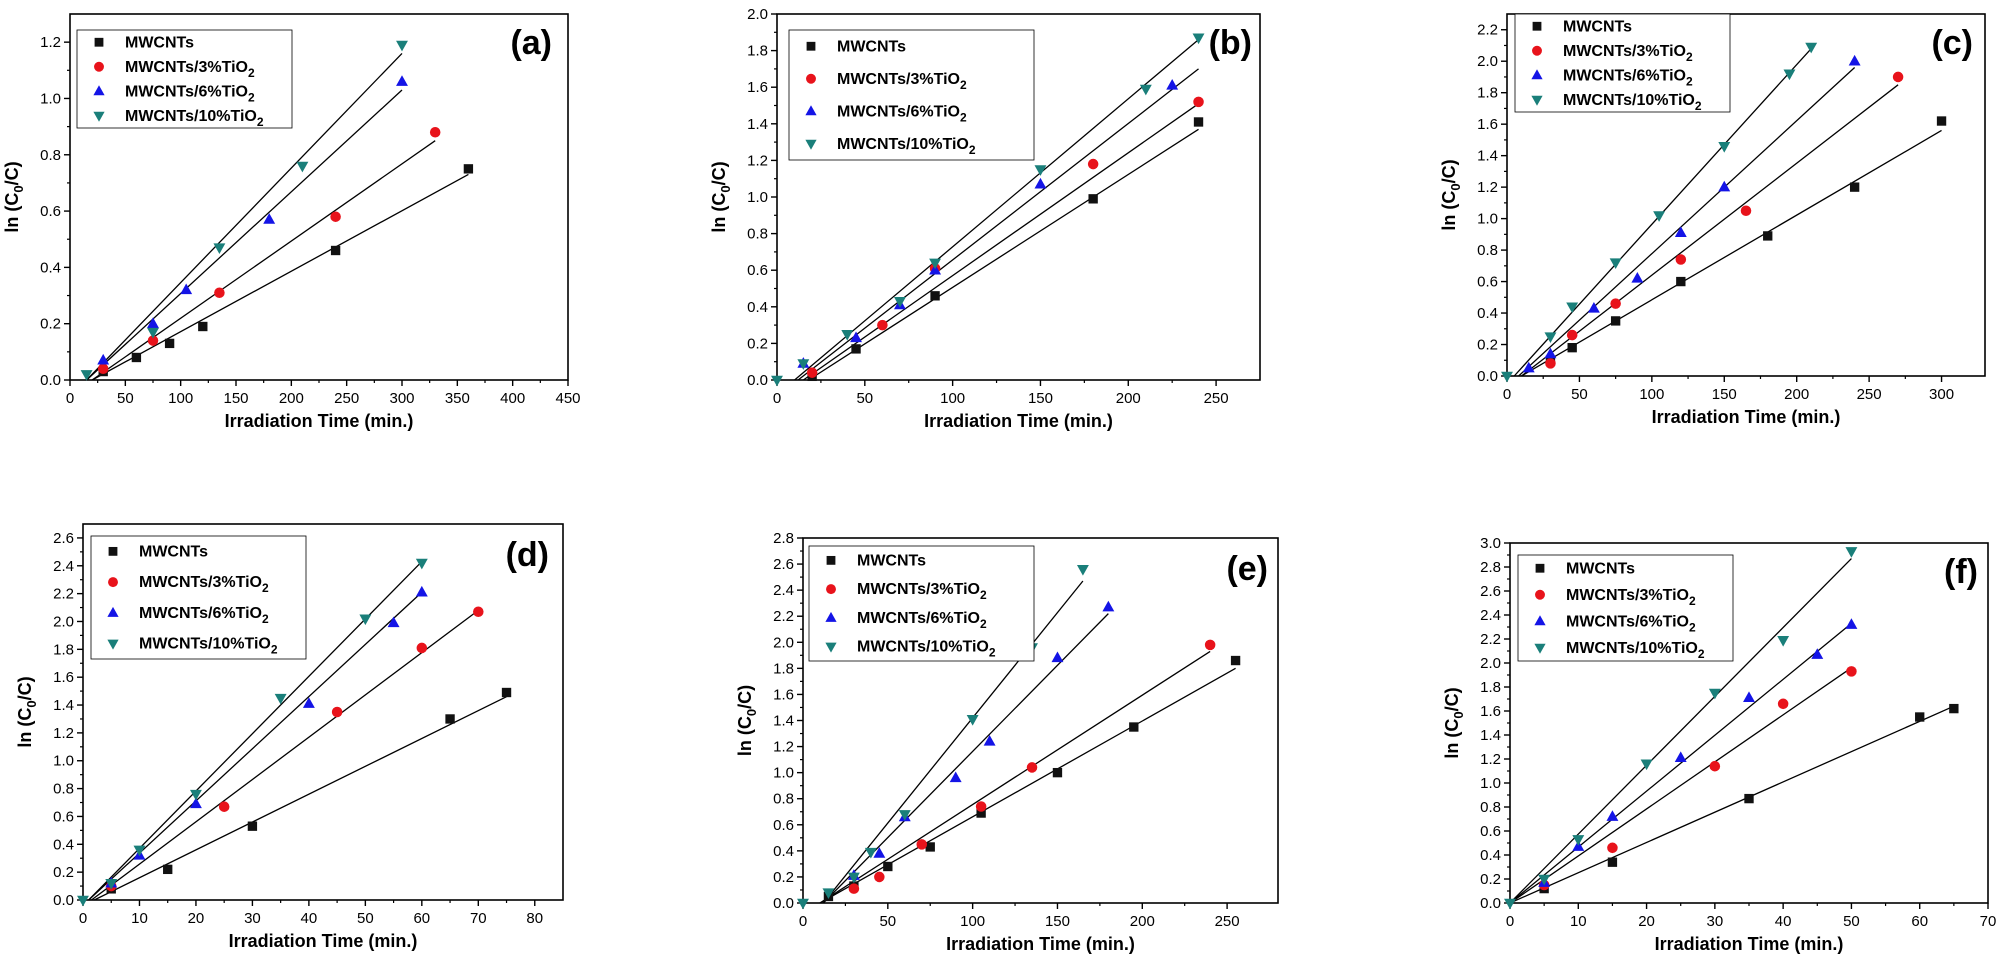 The width and height of the screenshot is (2000, 967). Describe the element at coordinates (1490, 591) in the screenshot. I see `y-tick-label: 2.6` at that location.